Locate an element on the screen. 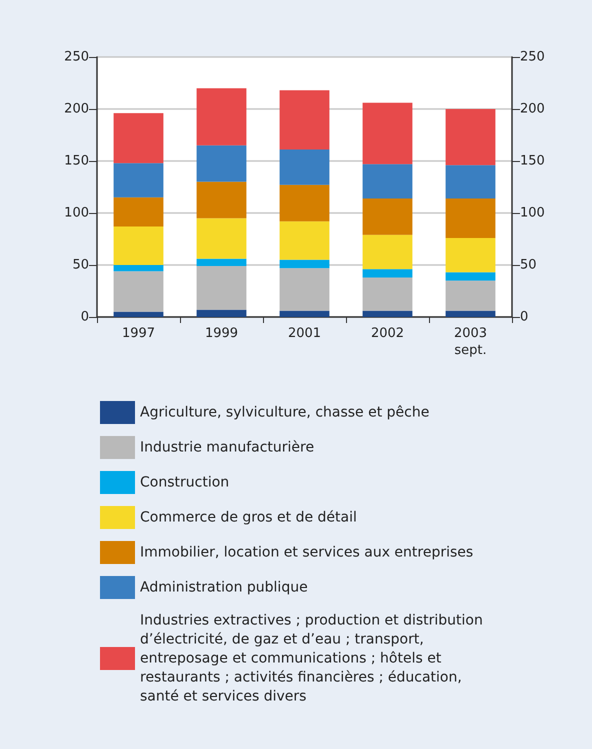 The width and height of the screenshot is (592, 749). y-tick-label: 0 is located at coordinates (84, 317).